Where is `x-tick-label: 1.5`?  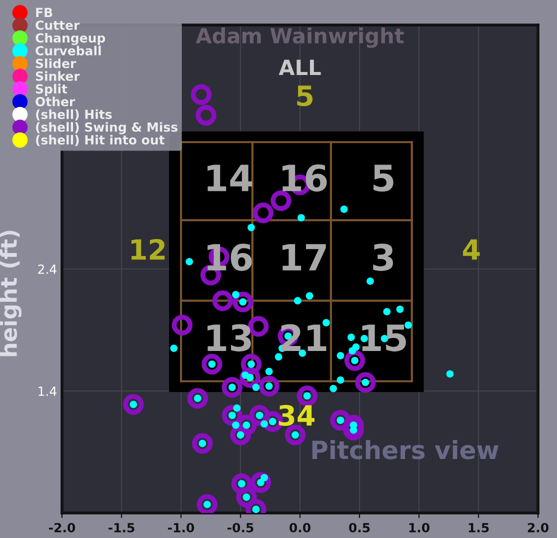 x-tick-label: 1.5 is located at coordinates (478, 527).